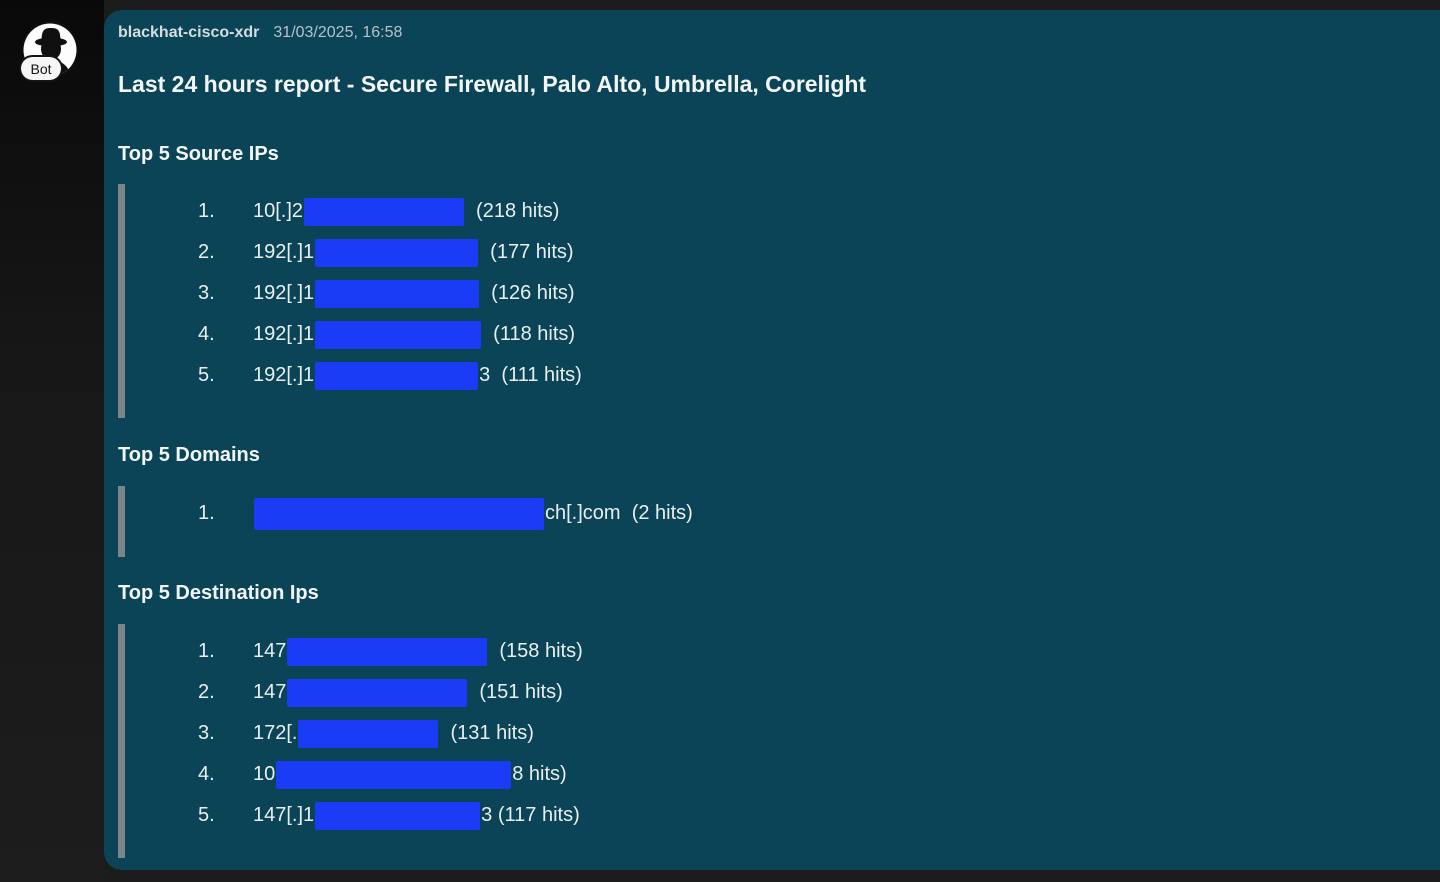 This screenshot has height=882, width=1440. I want to click on bot-badge: Bot, so click(41, 68).